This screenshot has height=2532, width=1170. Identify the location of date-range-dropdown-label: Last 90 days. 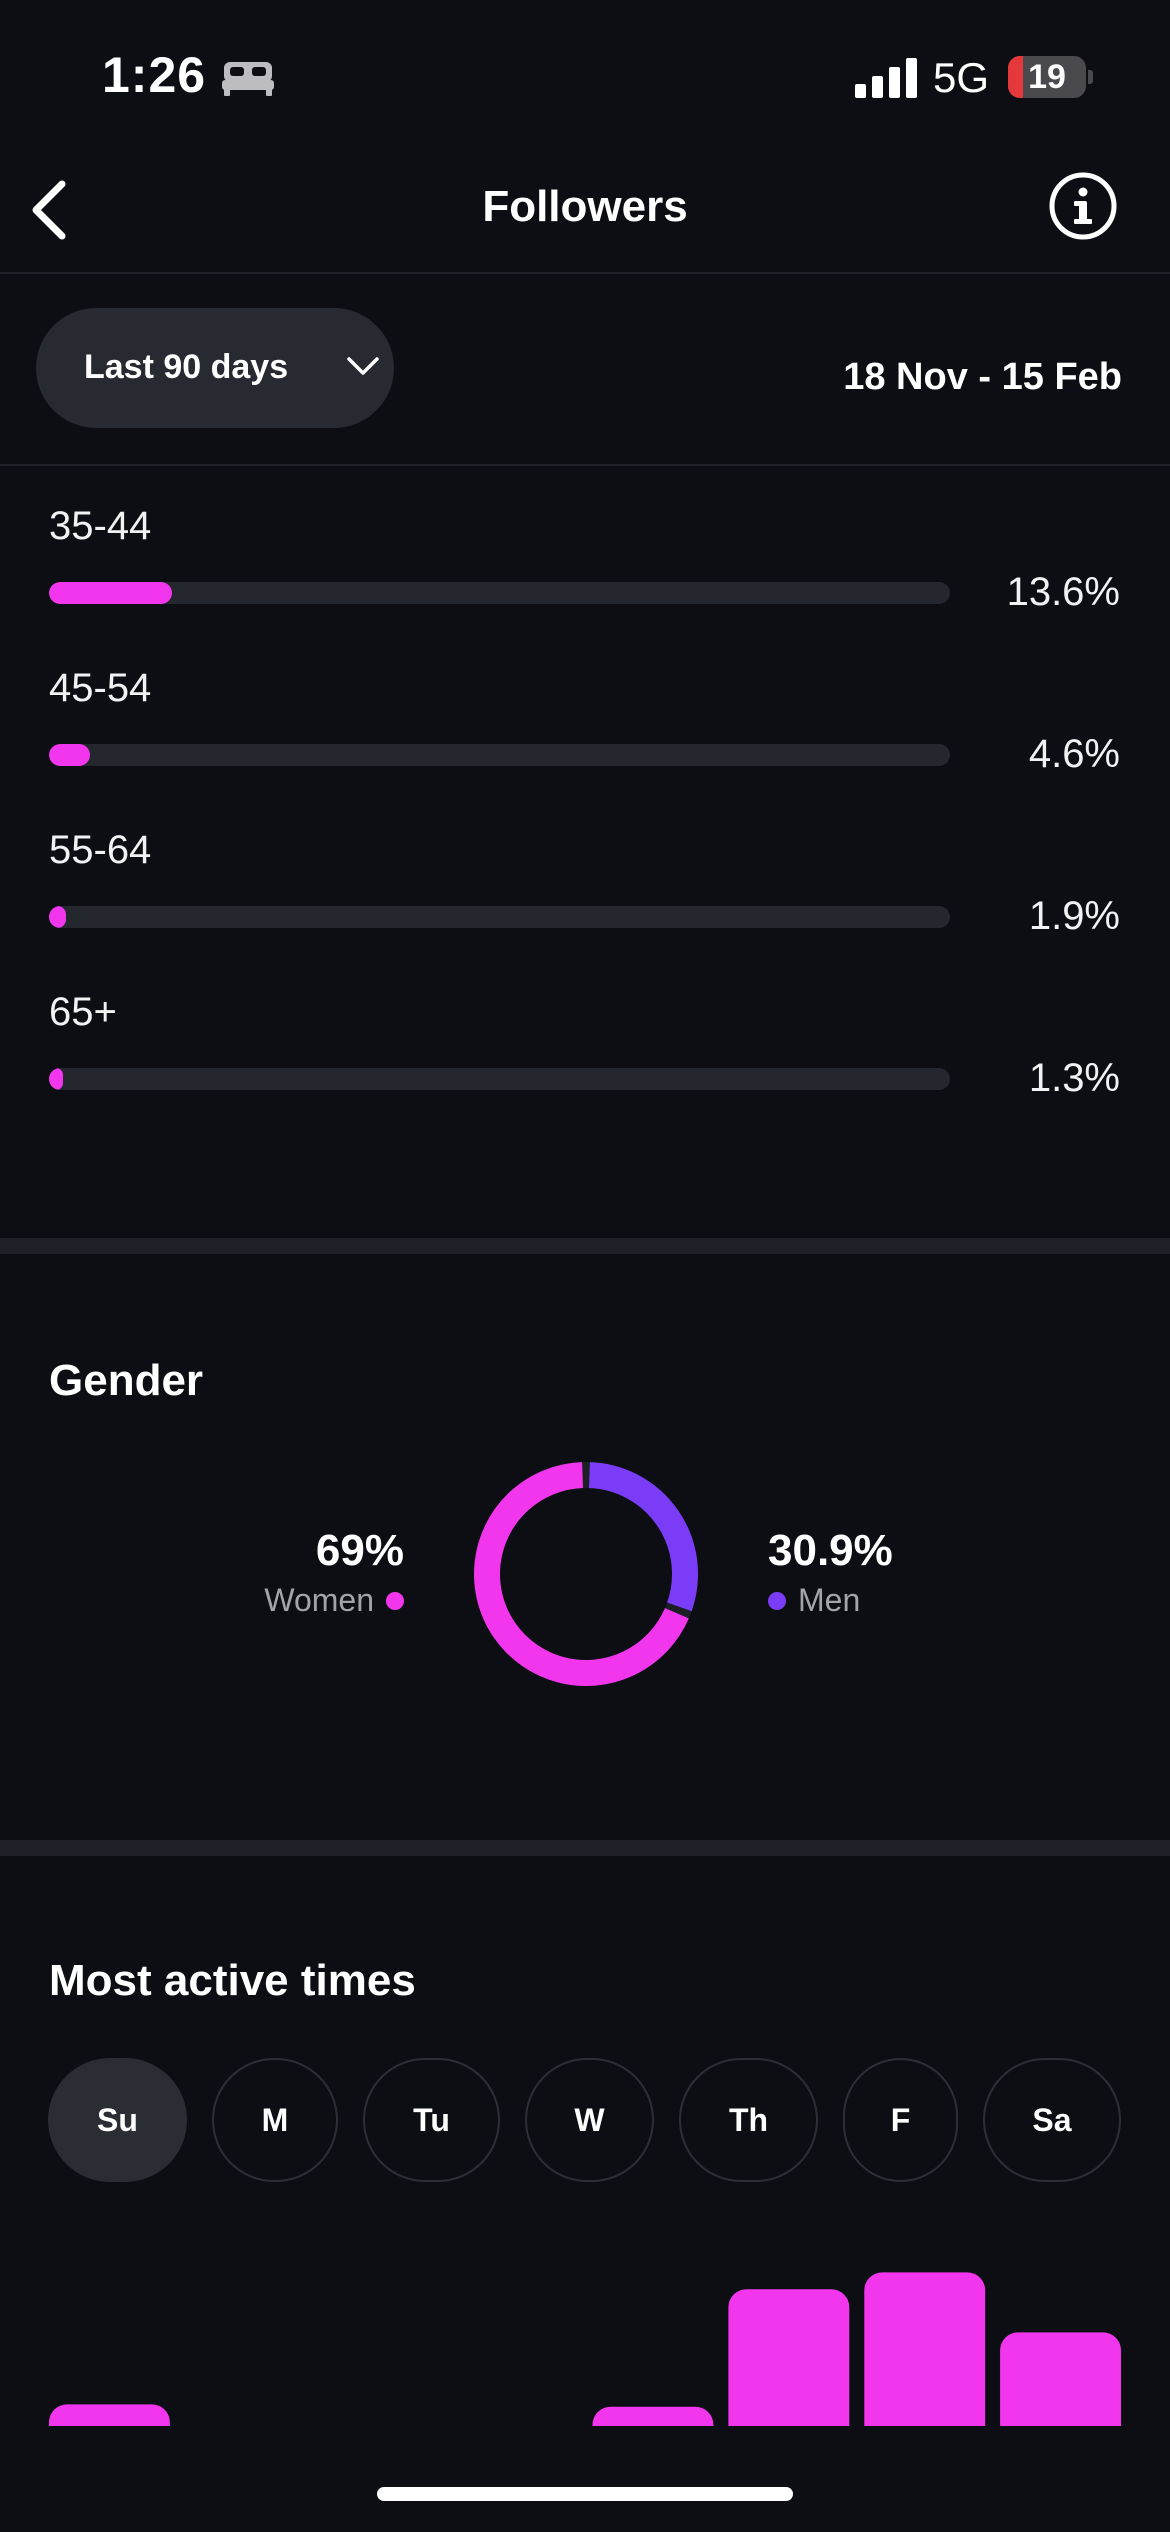
(186, 367).